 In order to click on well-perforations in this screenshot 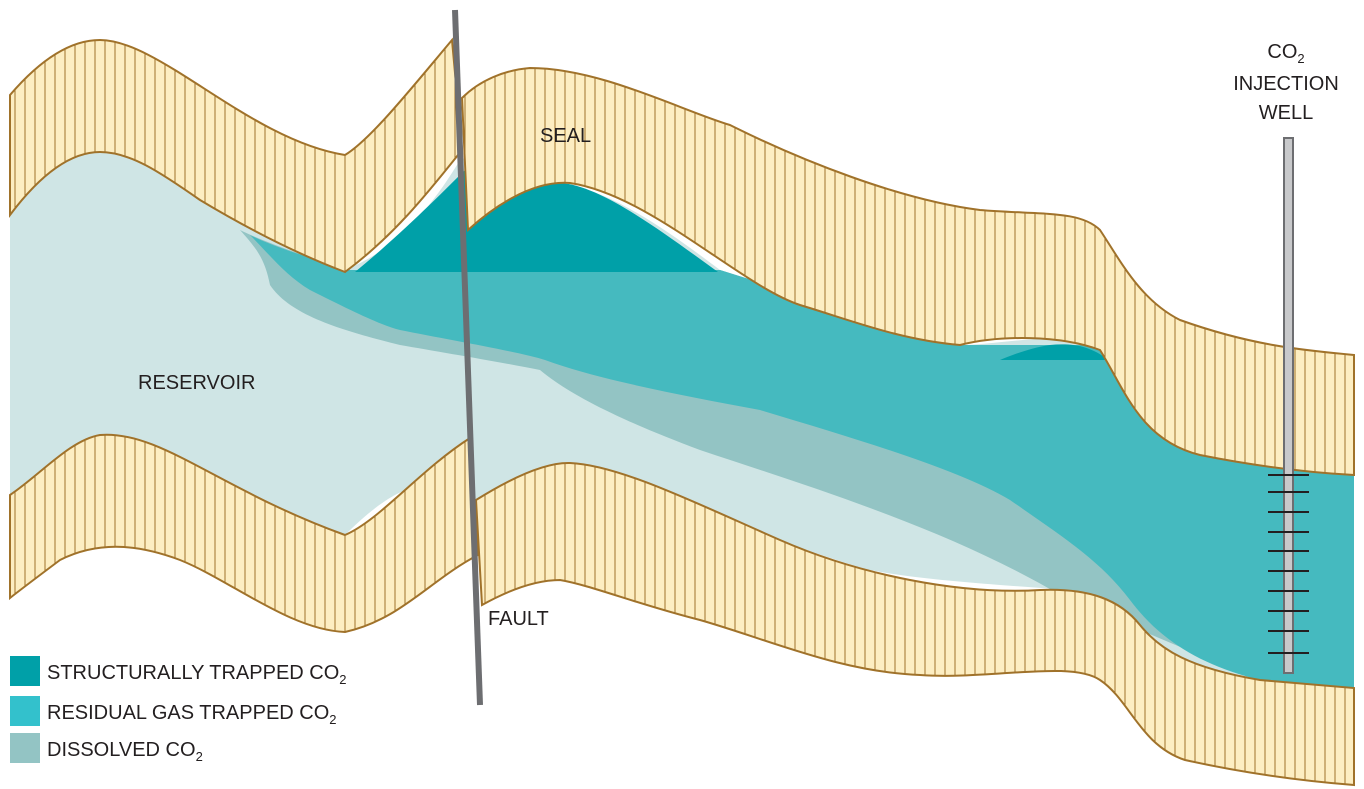, I will do `click(1288, 564)`.